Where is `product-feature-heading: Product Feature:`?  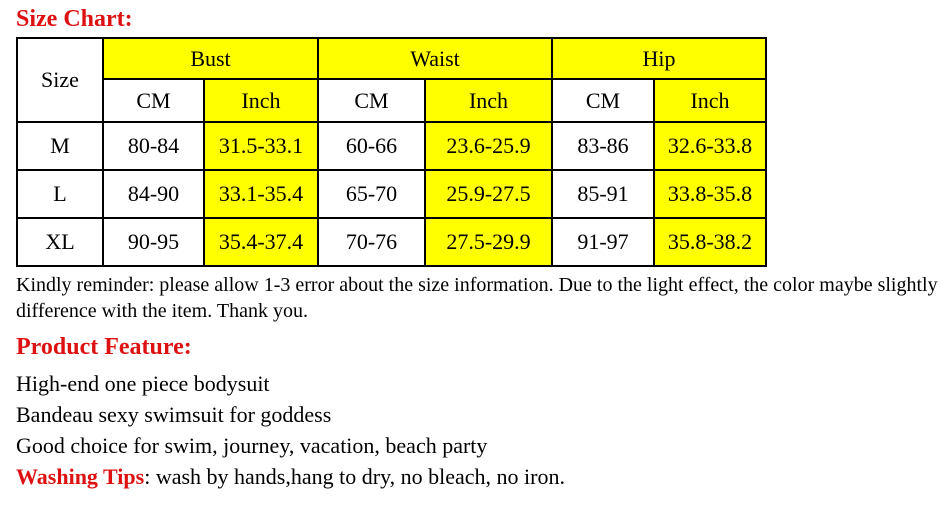 product-feature-heading: Product Feature: is located at coordinates (104, 347).